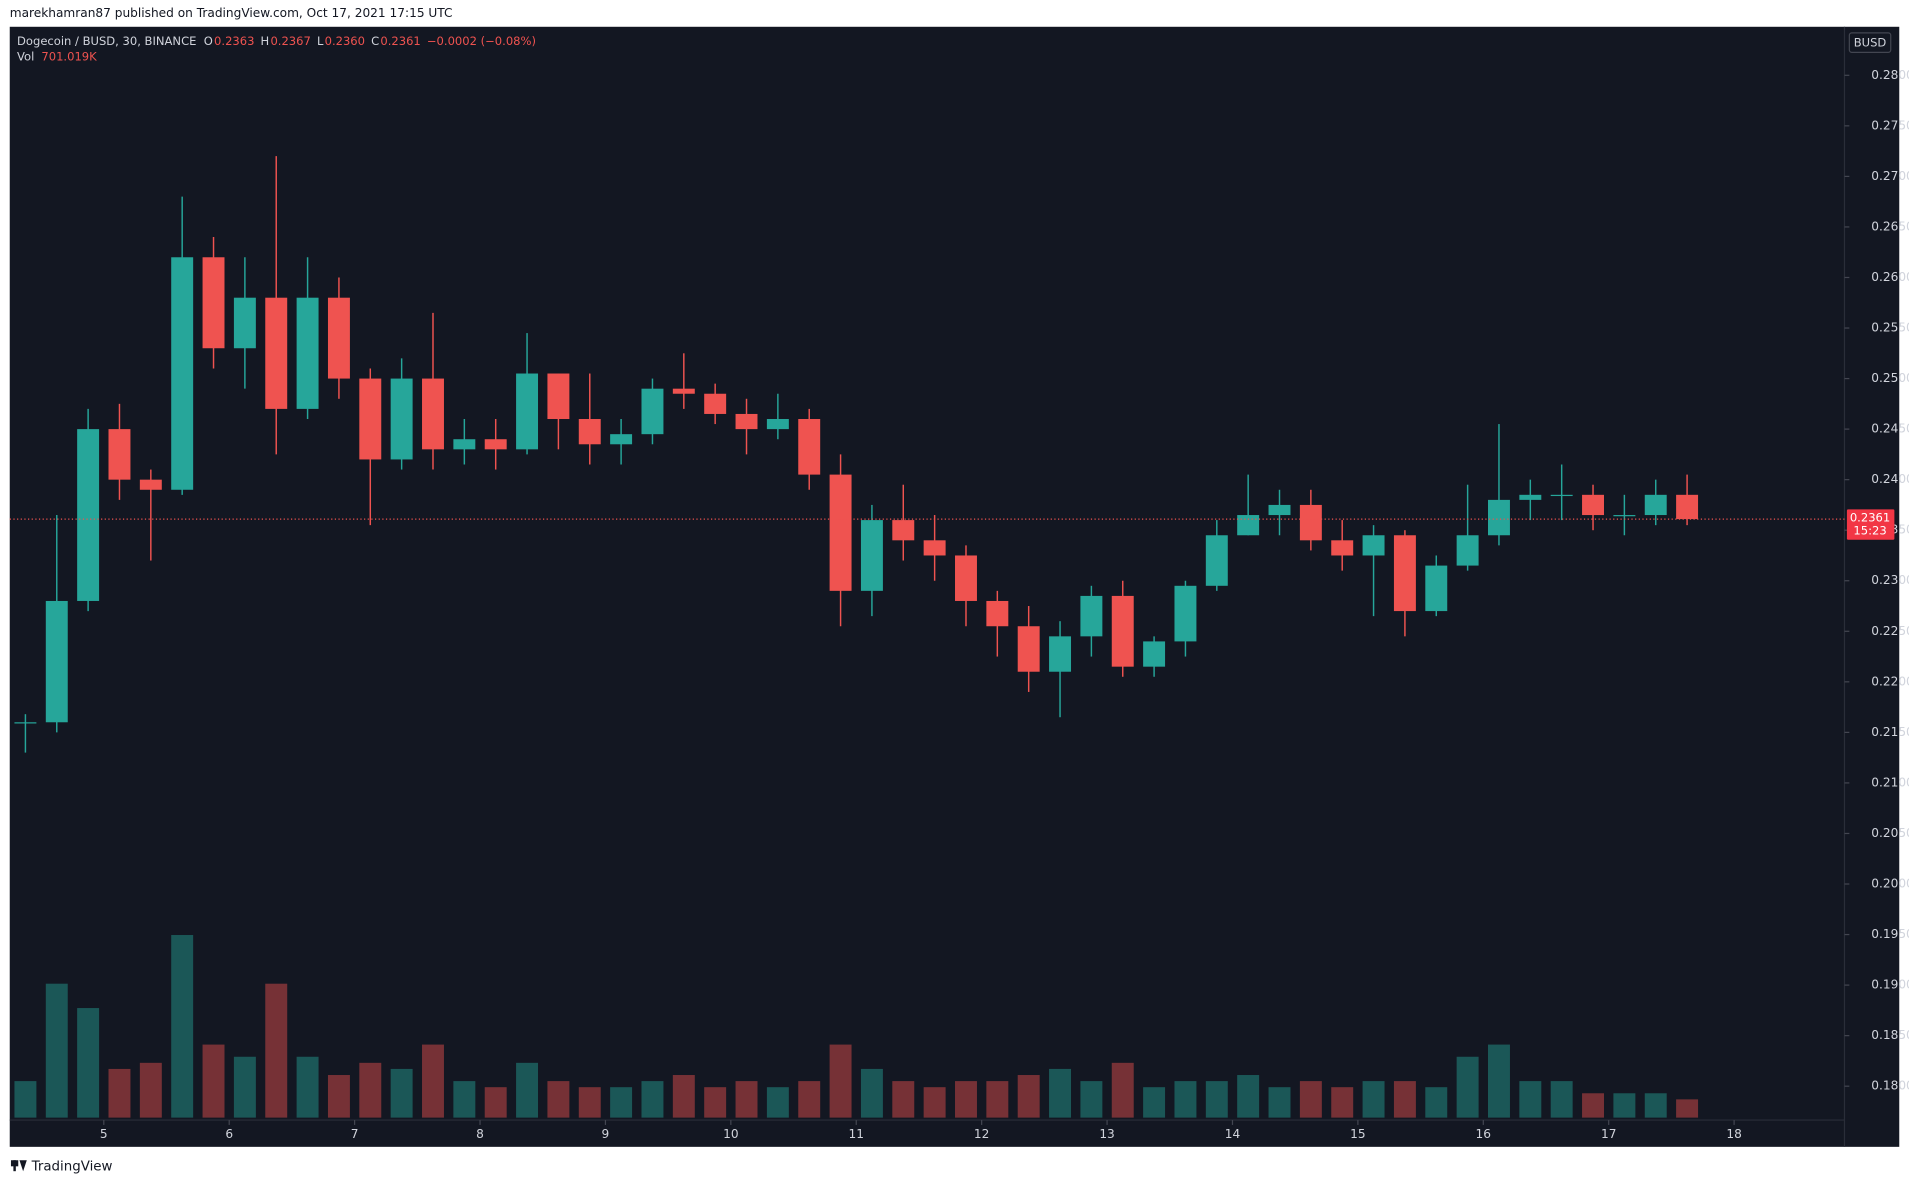  I want to click on last-price-label: 0.2361, so click(1870, 517).